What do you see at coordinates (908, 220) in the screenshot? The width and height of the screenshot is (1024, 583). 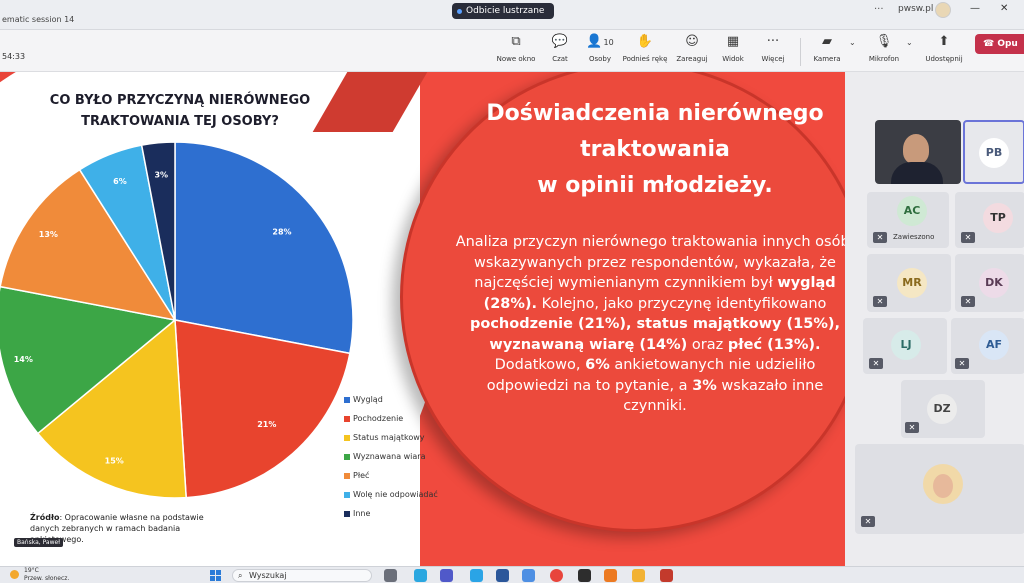 I see `participant-tile-ac: AC ✕ Zawieszono` at bounding box center [908, 220].